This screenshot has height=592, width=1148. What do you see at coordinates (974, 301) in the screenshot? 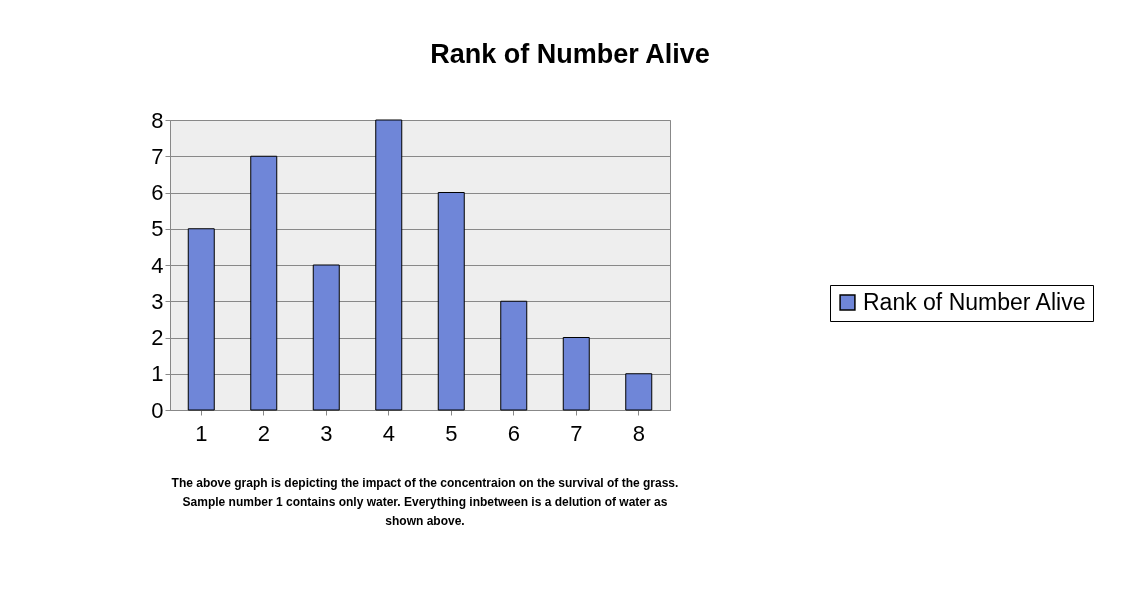
I see `legend-label: Rank of Number Alive` at bounding box center [974, 301].